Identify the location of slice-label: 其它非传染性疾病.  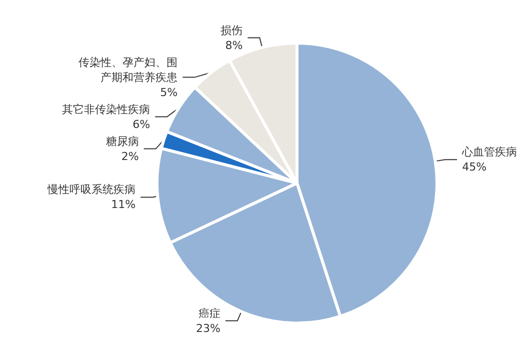
(106, 109).